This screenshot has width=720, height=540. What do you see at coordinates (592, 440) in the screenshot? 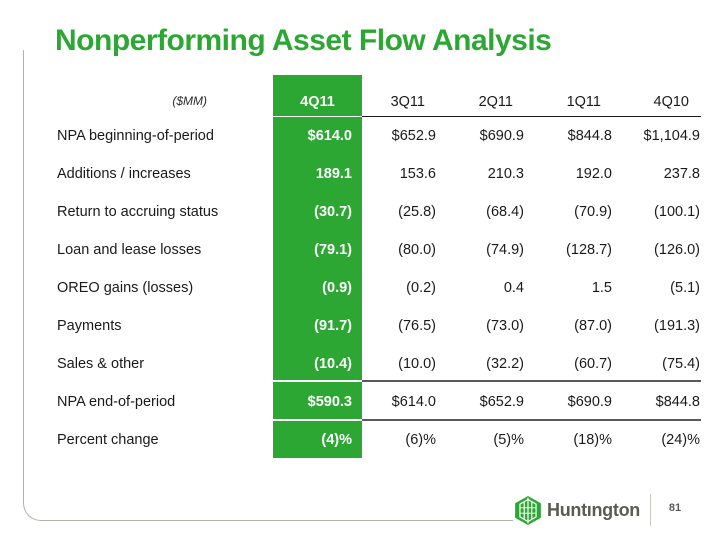
I see `cell-value: (18)%` at bounding box center [592, 440].